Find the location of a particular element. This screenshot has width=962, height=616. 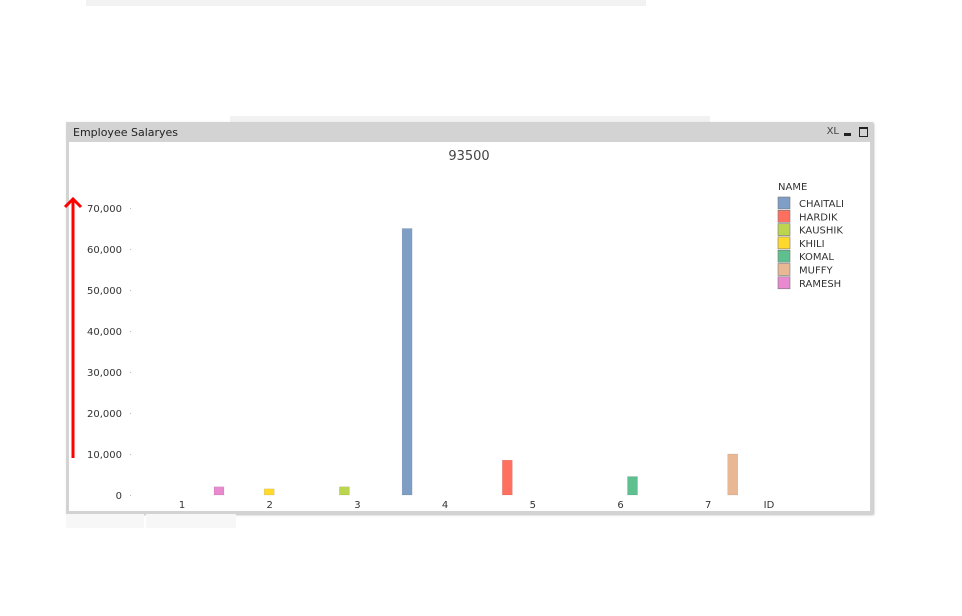

bar-muffy is located at coordinates (732, 474).